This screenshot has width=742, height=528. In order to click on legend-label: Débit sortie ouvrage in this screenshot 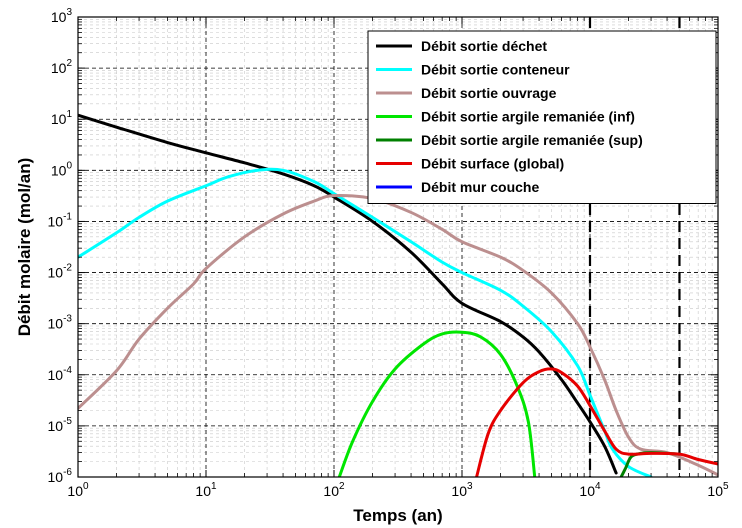, I will do `click(489, 93)`.